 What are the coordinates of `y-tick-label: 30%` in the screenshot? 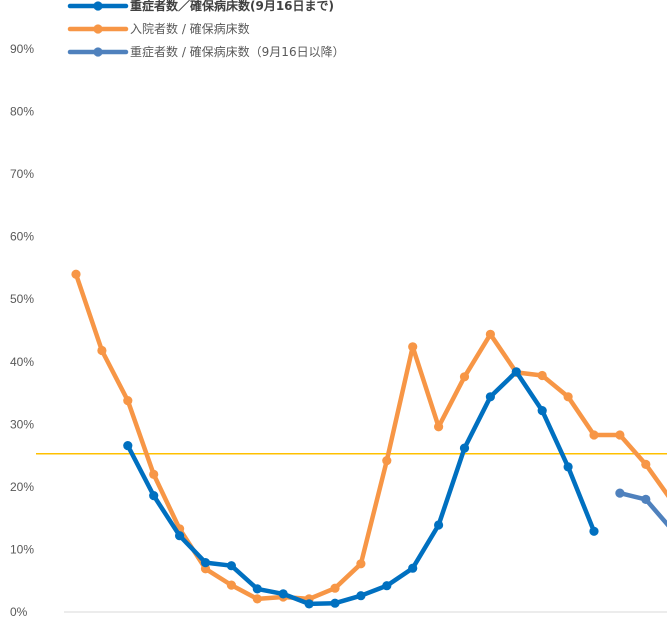 It's located at (22, 424).